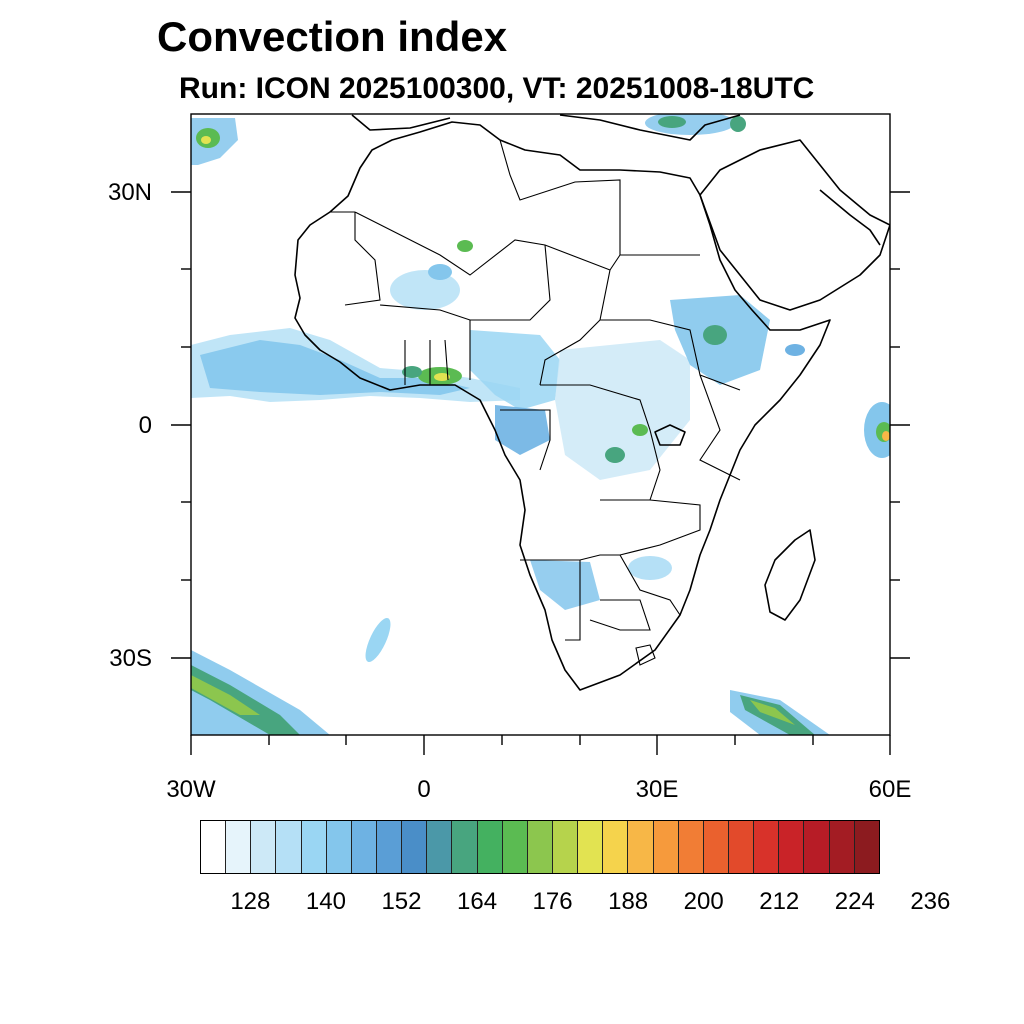  Describe the element at coordinates (854, 901) in the screenshot. I see `colorbar-tick-label: 224` at that location.